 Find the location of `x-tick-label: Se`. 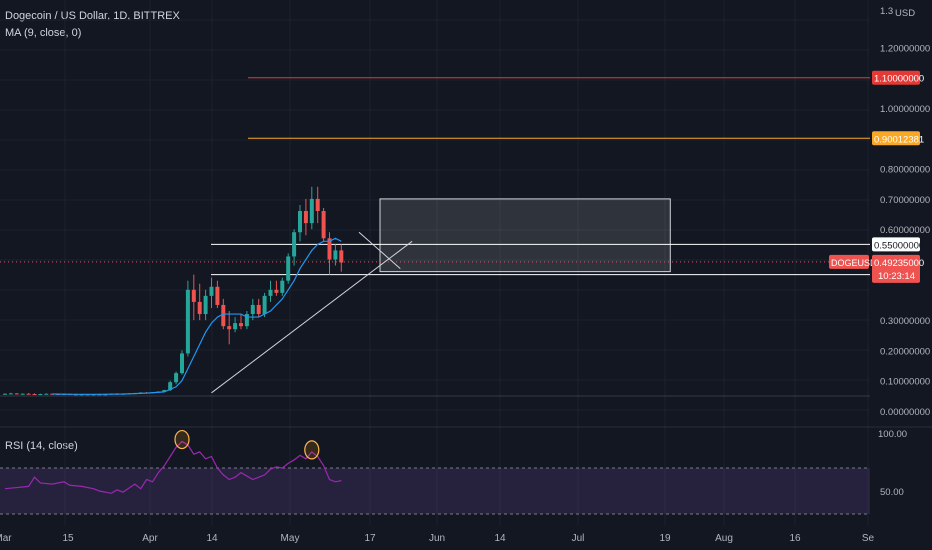

x-tick-label: Se is located at coordinates (868, 538).